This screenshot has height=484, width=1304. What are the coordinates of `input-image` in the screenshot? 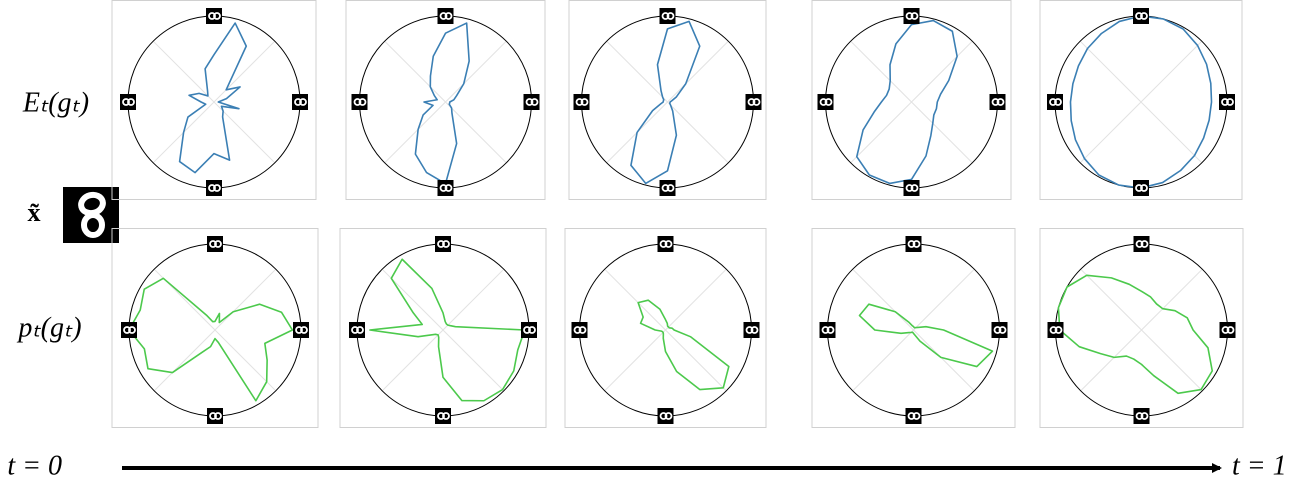 It's located at (91, 215).